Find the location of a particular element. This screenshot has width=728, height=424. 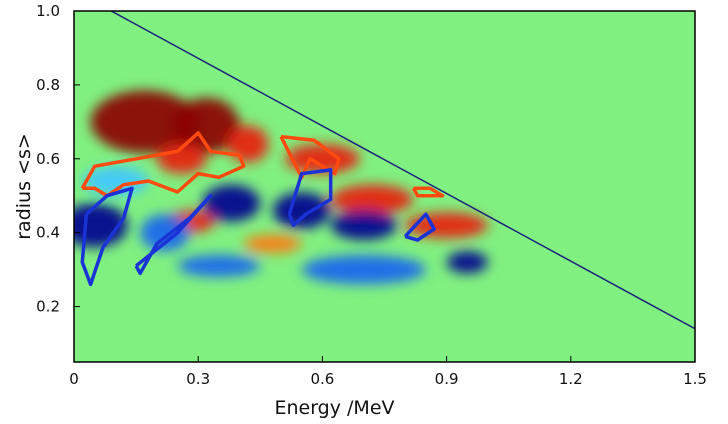

y-tick-label: 0.6 is located at coordinates (48, 159).